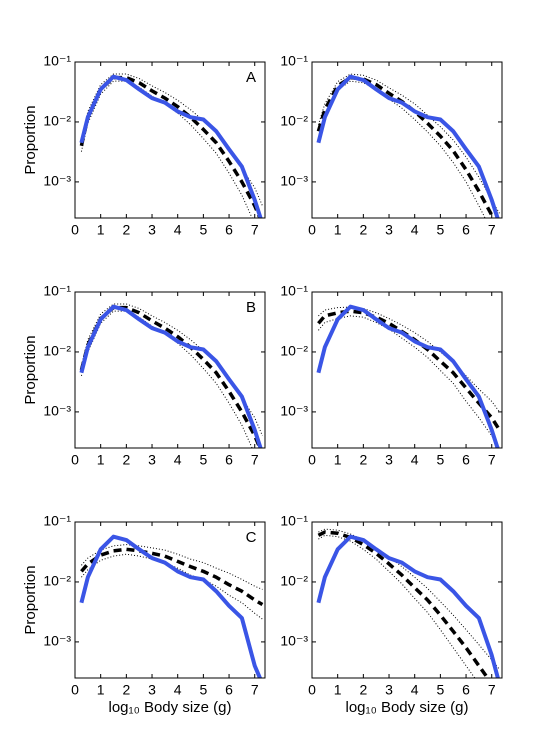 The image size is (560, 756). I want to click on subplot: 0 1 2 3 4 5 6 7 10⁻³ 10⁻² 10⁻¹ B Proportion, so click(144, 375).